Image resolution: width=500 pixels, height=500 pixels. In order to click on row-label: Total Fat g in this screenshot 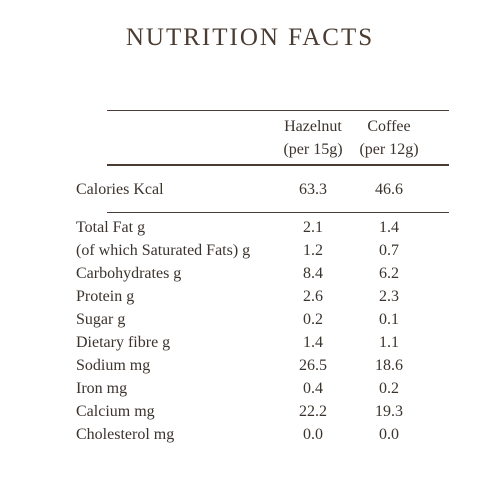, I will do `click(111, 227)`.